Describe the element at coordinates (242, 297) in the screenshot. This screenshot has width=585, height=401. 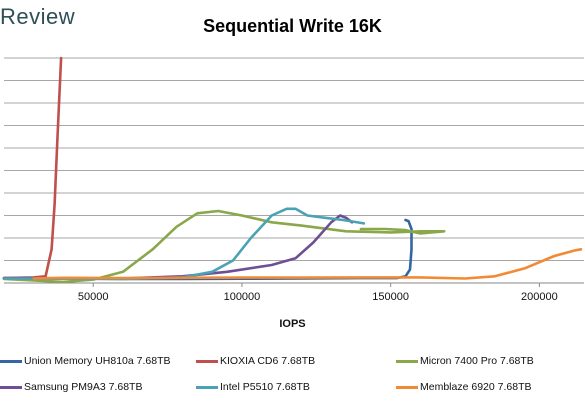
I see `x-tick-label: 100000` at that location.